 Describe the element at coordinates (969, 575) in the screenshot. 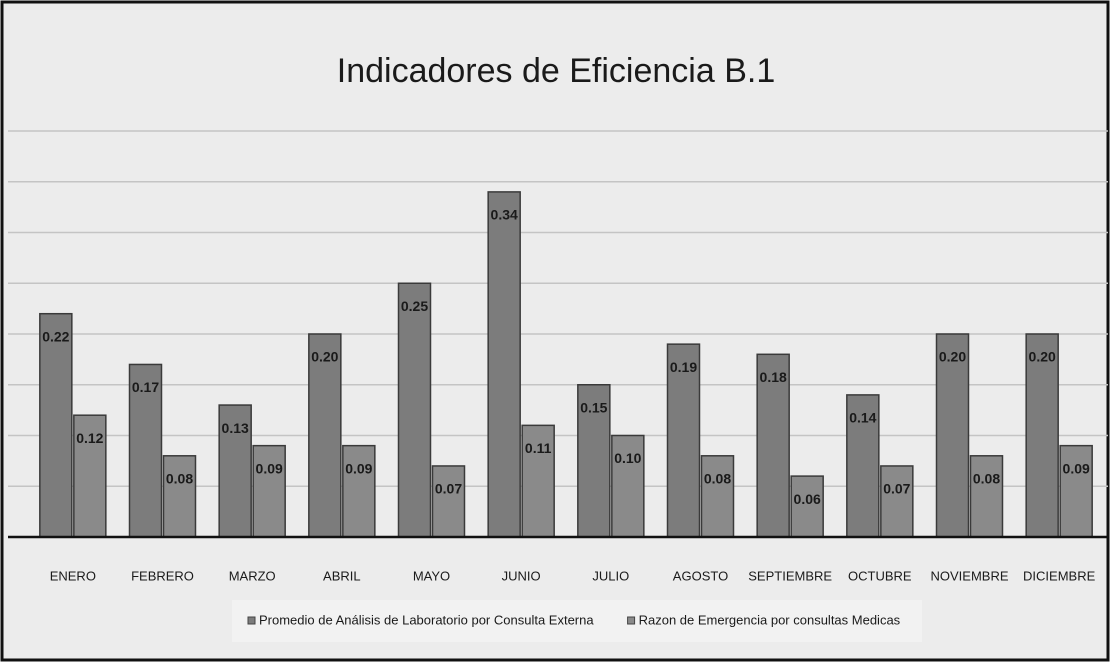

I see `x-tick-label: NOVIEMBRE` at that location.